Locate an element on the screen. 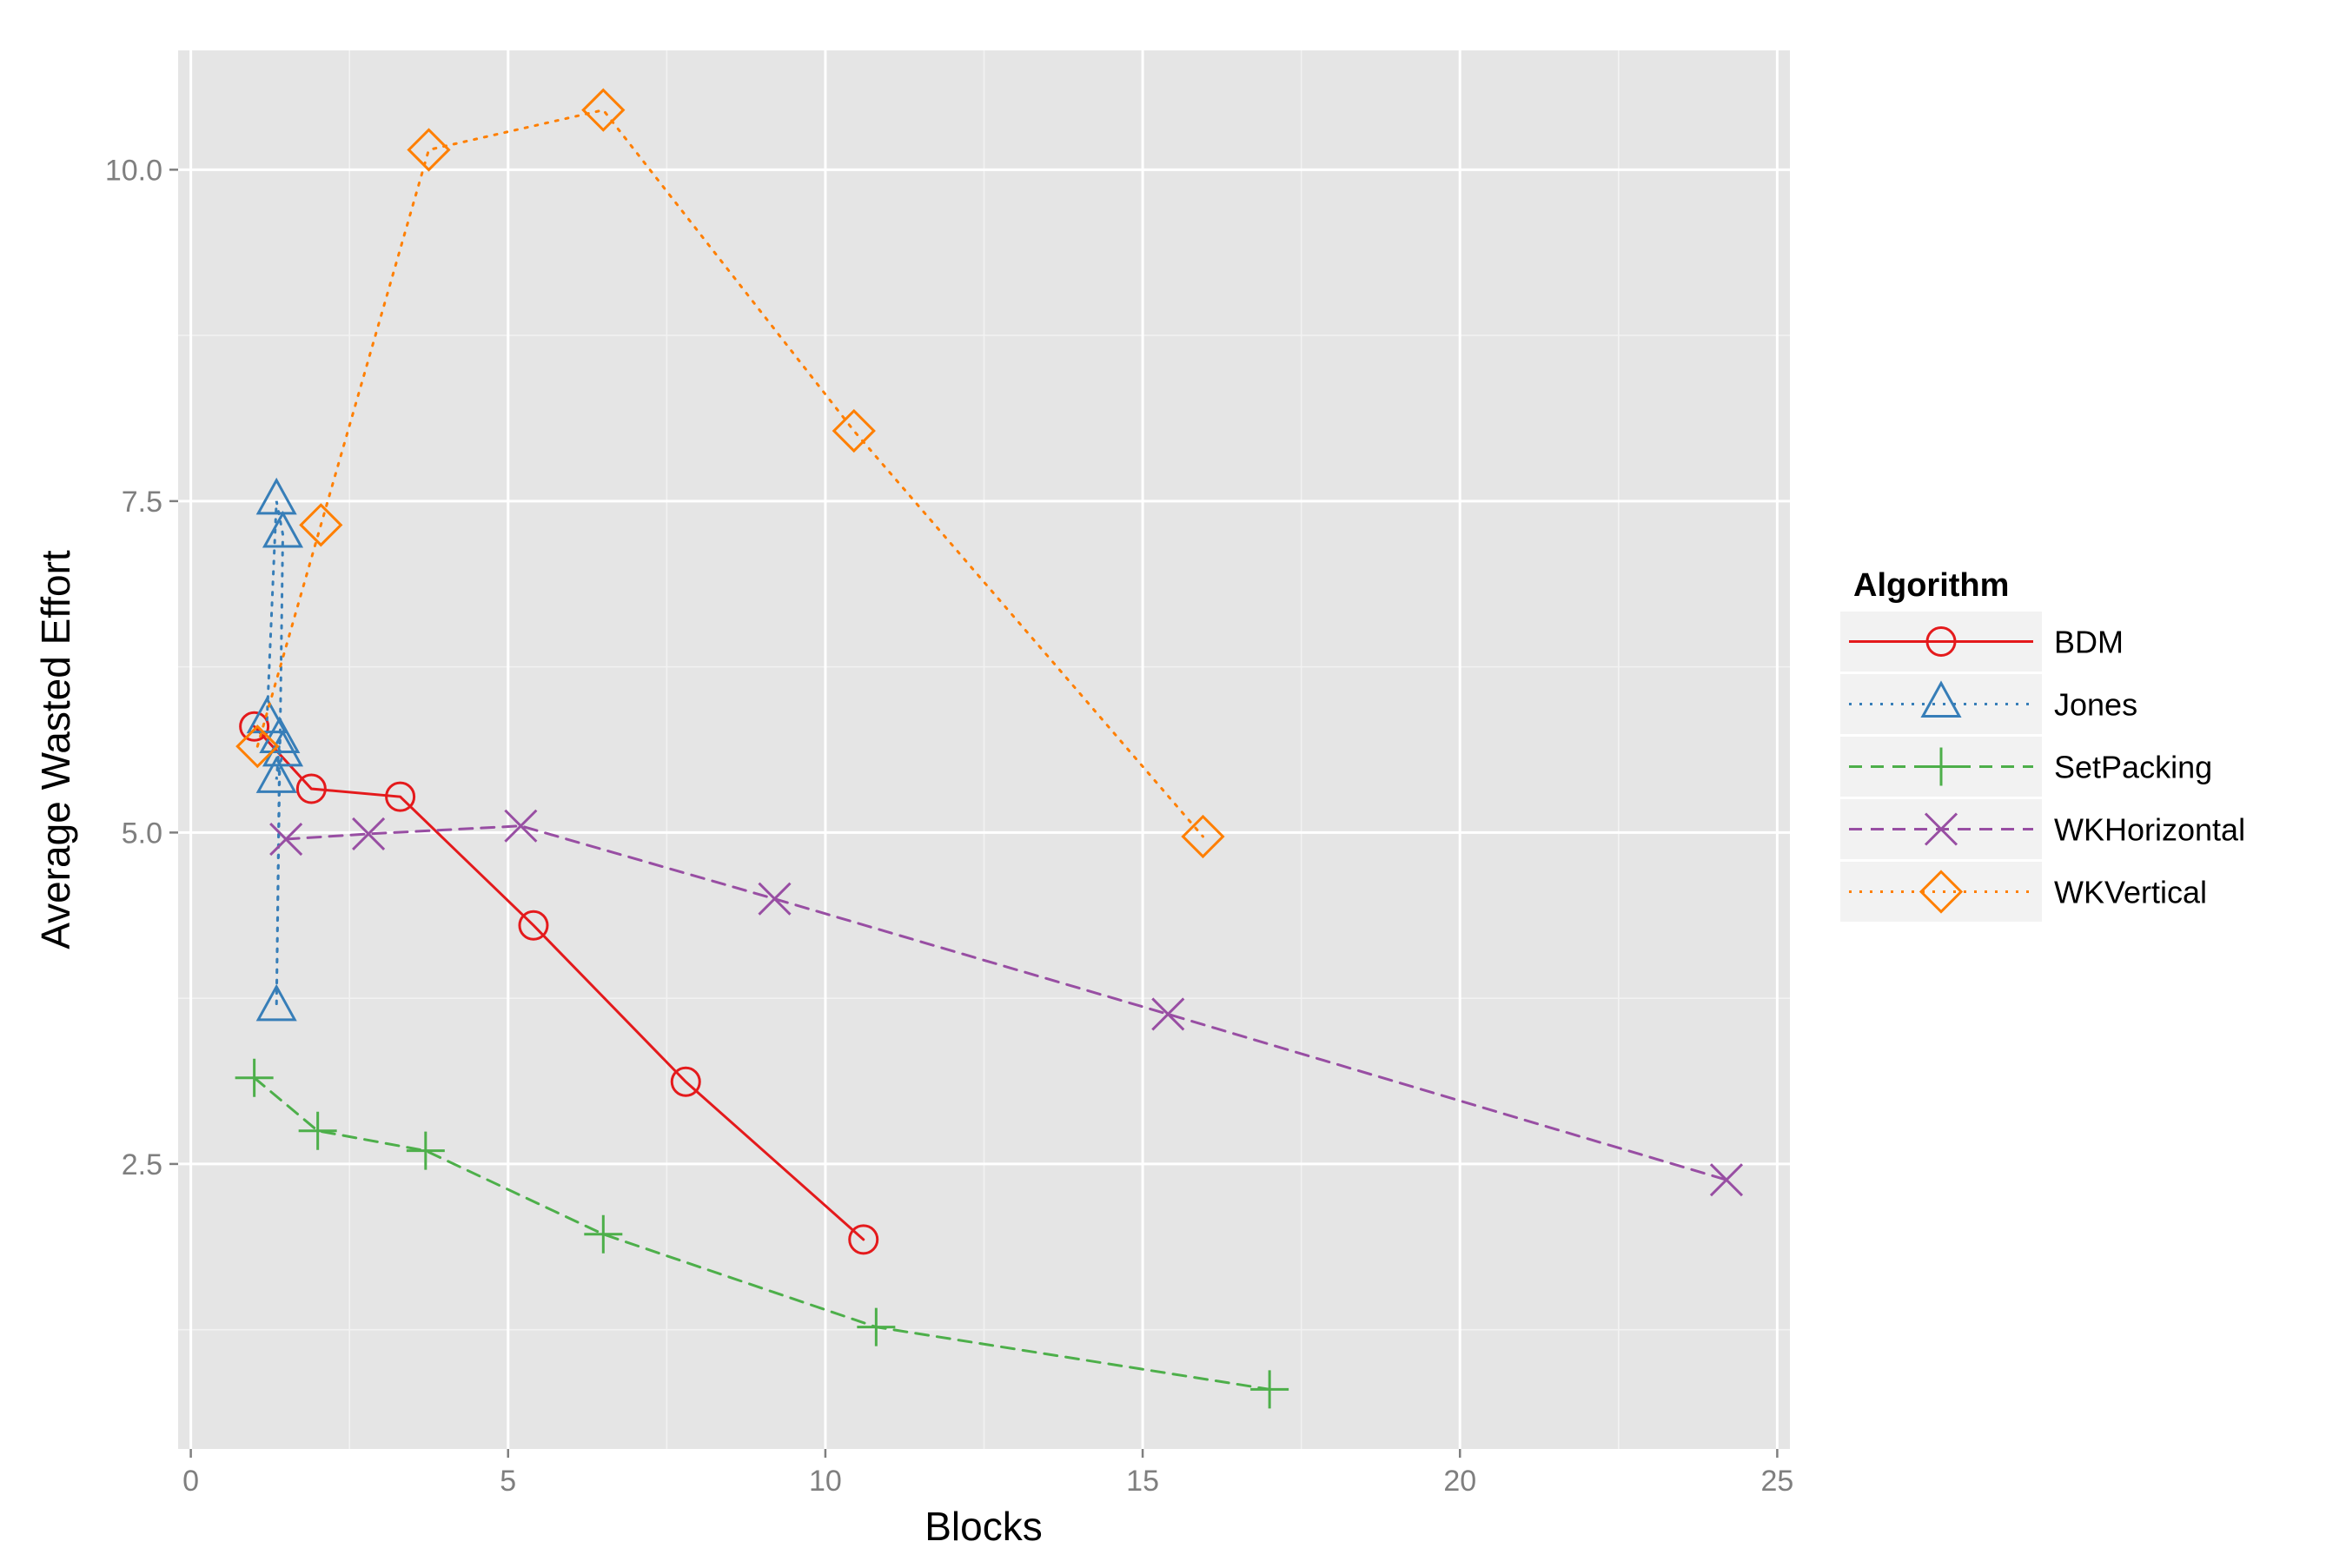  series-setpacking is located at coordinates (762, 1233).